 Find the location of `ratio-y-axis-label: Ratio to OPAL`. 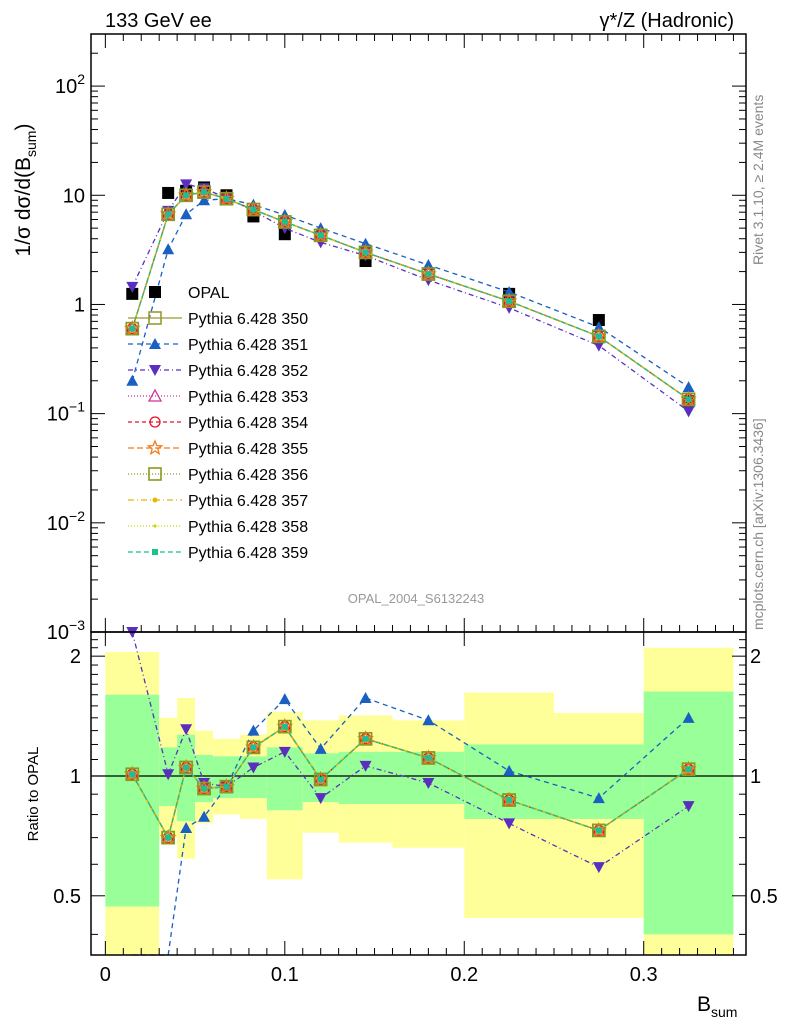

ratio-y-axis-label: Ratio to OPAL is located at coordinates (33, 794).